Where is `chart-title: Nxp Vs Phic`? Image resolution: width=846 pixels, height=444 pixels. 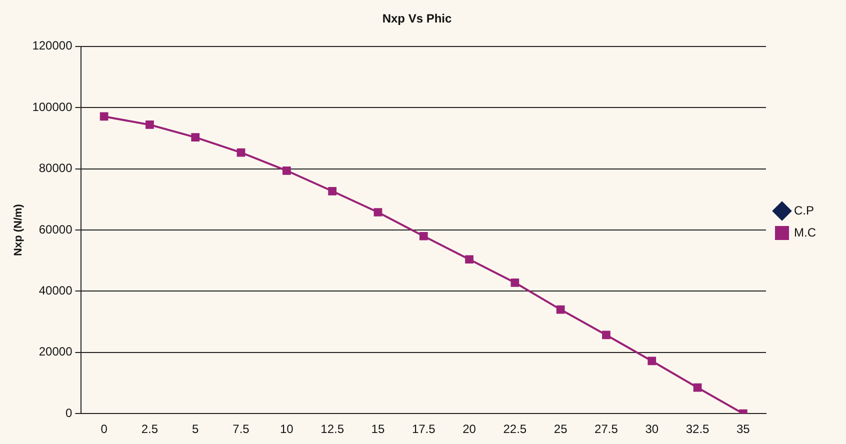
chart-title: Nxp Vs Phic is located at coordinates (417, 19).